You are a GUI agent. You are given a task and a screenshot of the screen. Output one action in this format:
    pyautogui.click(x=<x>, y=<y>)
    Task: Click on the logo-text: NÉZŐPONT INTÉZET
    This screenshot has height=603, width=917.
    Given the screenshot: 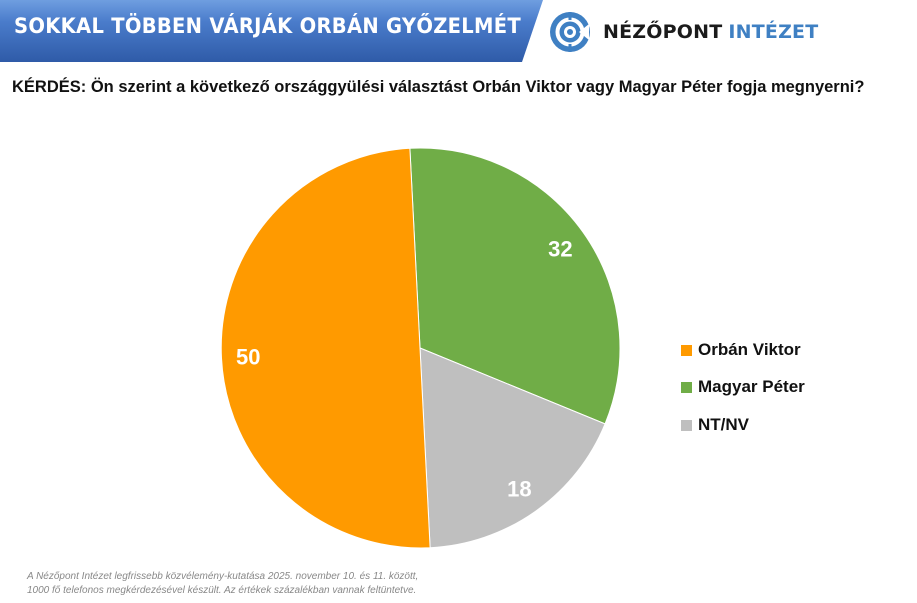 What is the action you would take?
    pyautogui.click(x=710, y=32)
    